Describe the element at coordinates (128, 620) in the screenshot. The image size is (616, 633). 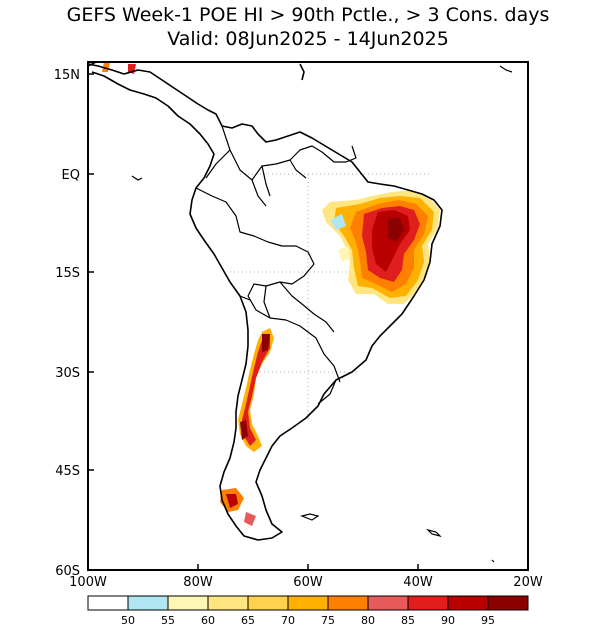
I see `colorbar-label: 50` at that location.